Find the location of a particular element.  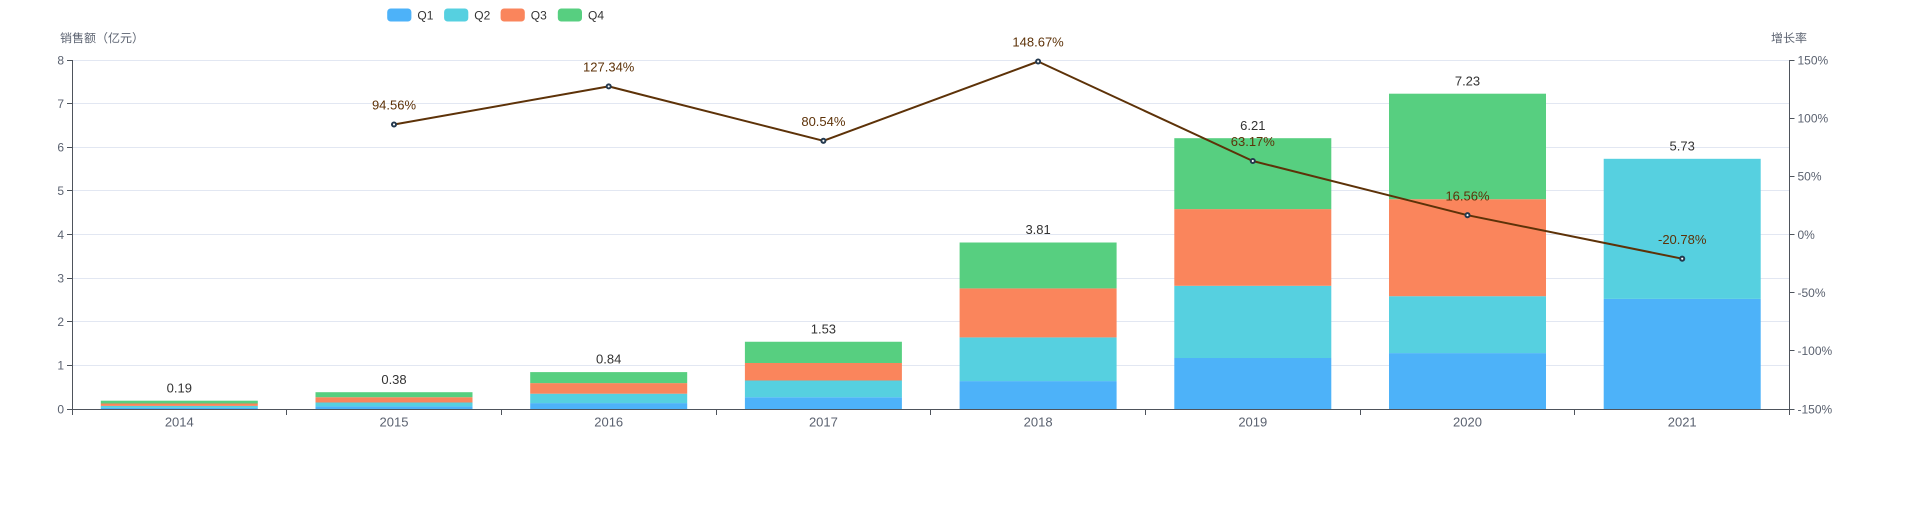

svg-text: 2 is located at coordinates (60, 322).